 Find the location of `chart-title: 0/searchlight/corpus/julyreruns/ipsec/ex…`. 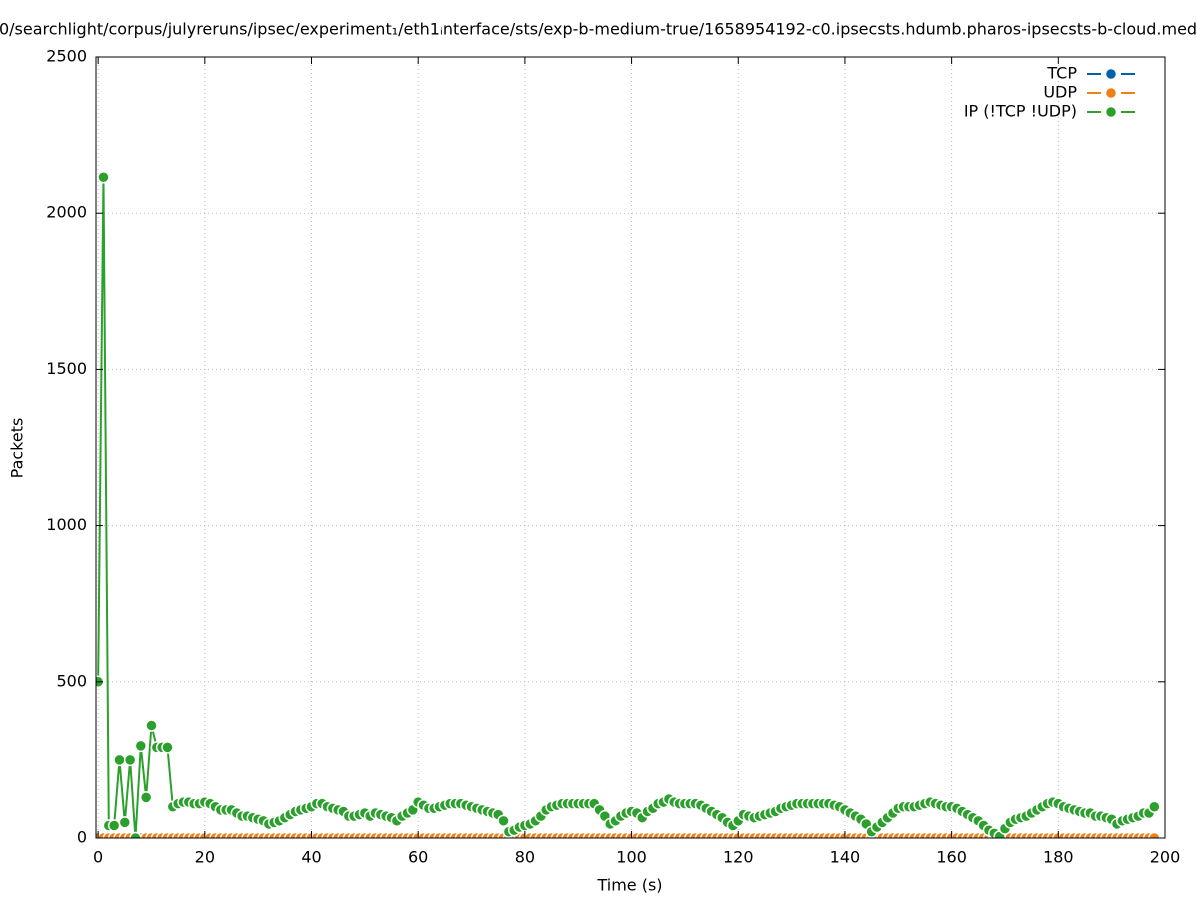

chart-title: 0/searchlight/corpus/julyreruns/ipsec/ex… is located at coordinates (598, 29).